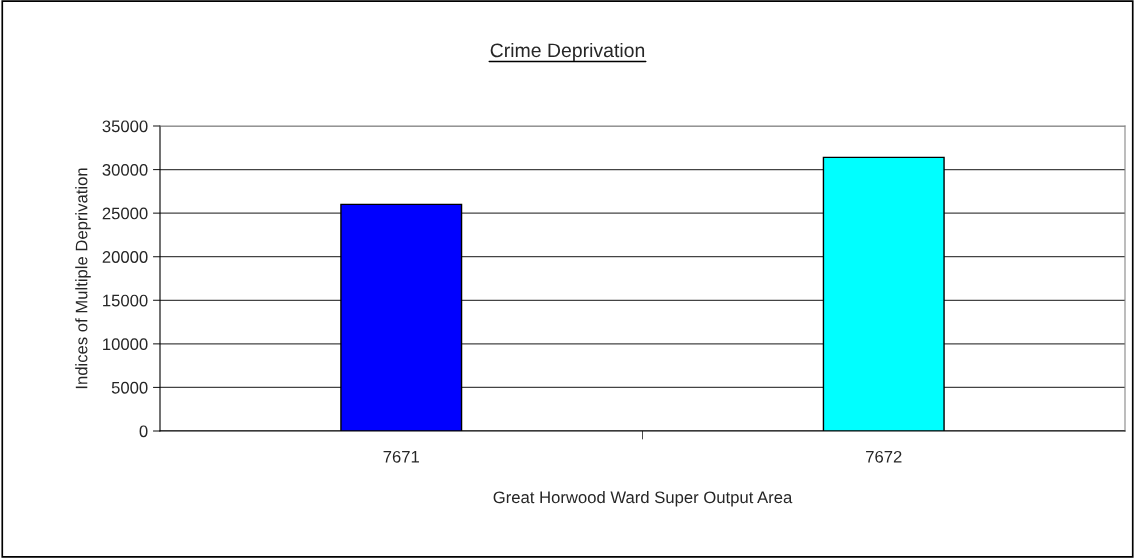 This screenshot has width=1135, height=558. I want to click on x-axis-title: Great Horwood Ward Super Output Area, so click(643, 498).